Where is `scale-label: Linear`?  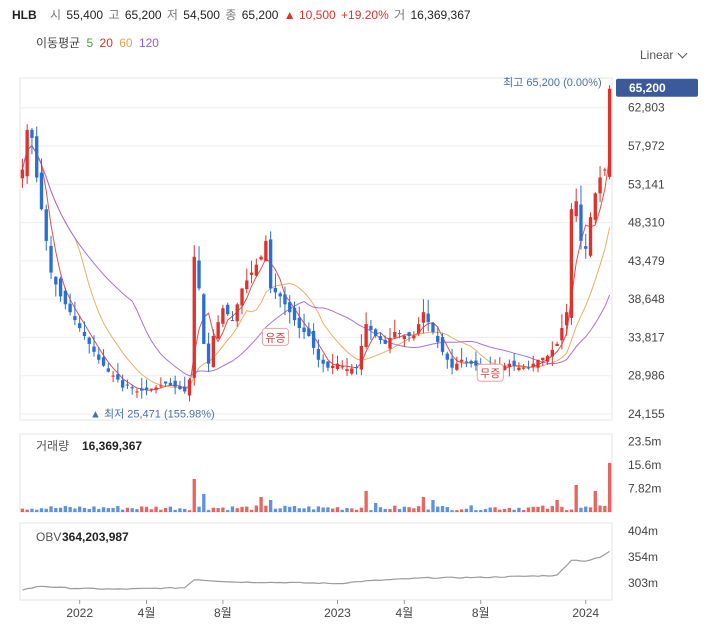
scale-label: Linear is located at coordinates (657, 55).